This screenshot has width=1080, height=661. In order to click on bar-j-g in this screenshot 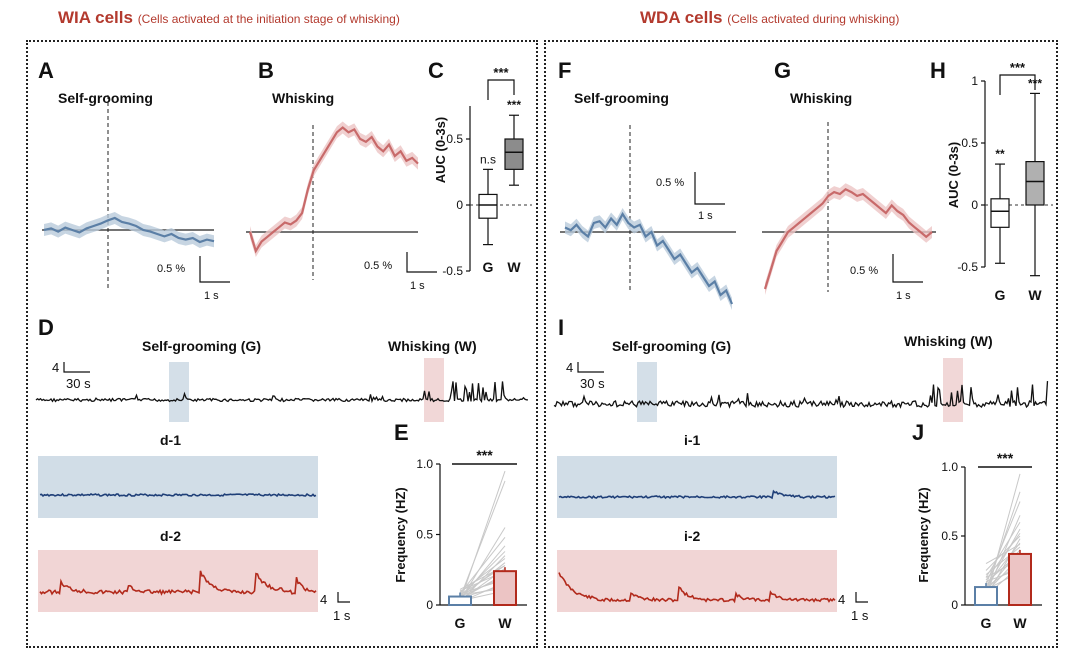, I will do `click(986, 596)`.